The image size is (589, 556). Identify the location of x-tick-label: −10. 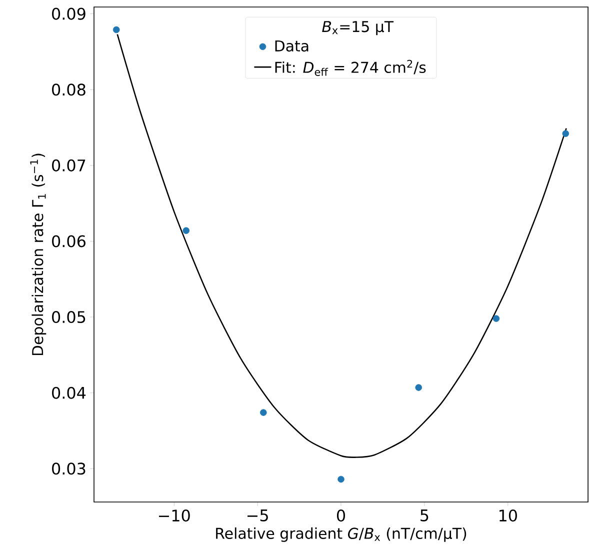
(174, 516).